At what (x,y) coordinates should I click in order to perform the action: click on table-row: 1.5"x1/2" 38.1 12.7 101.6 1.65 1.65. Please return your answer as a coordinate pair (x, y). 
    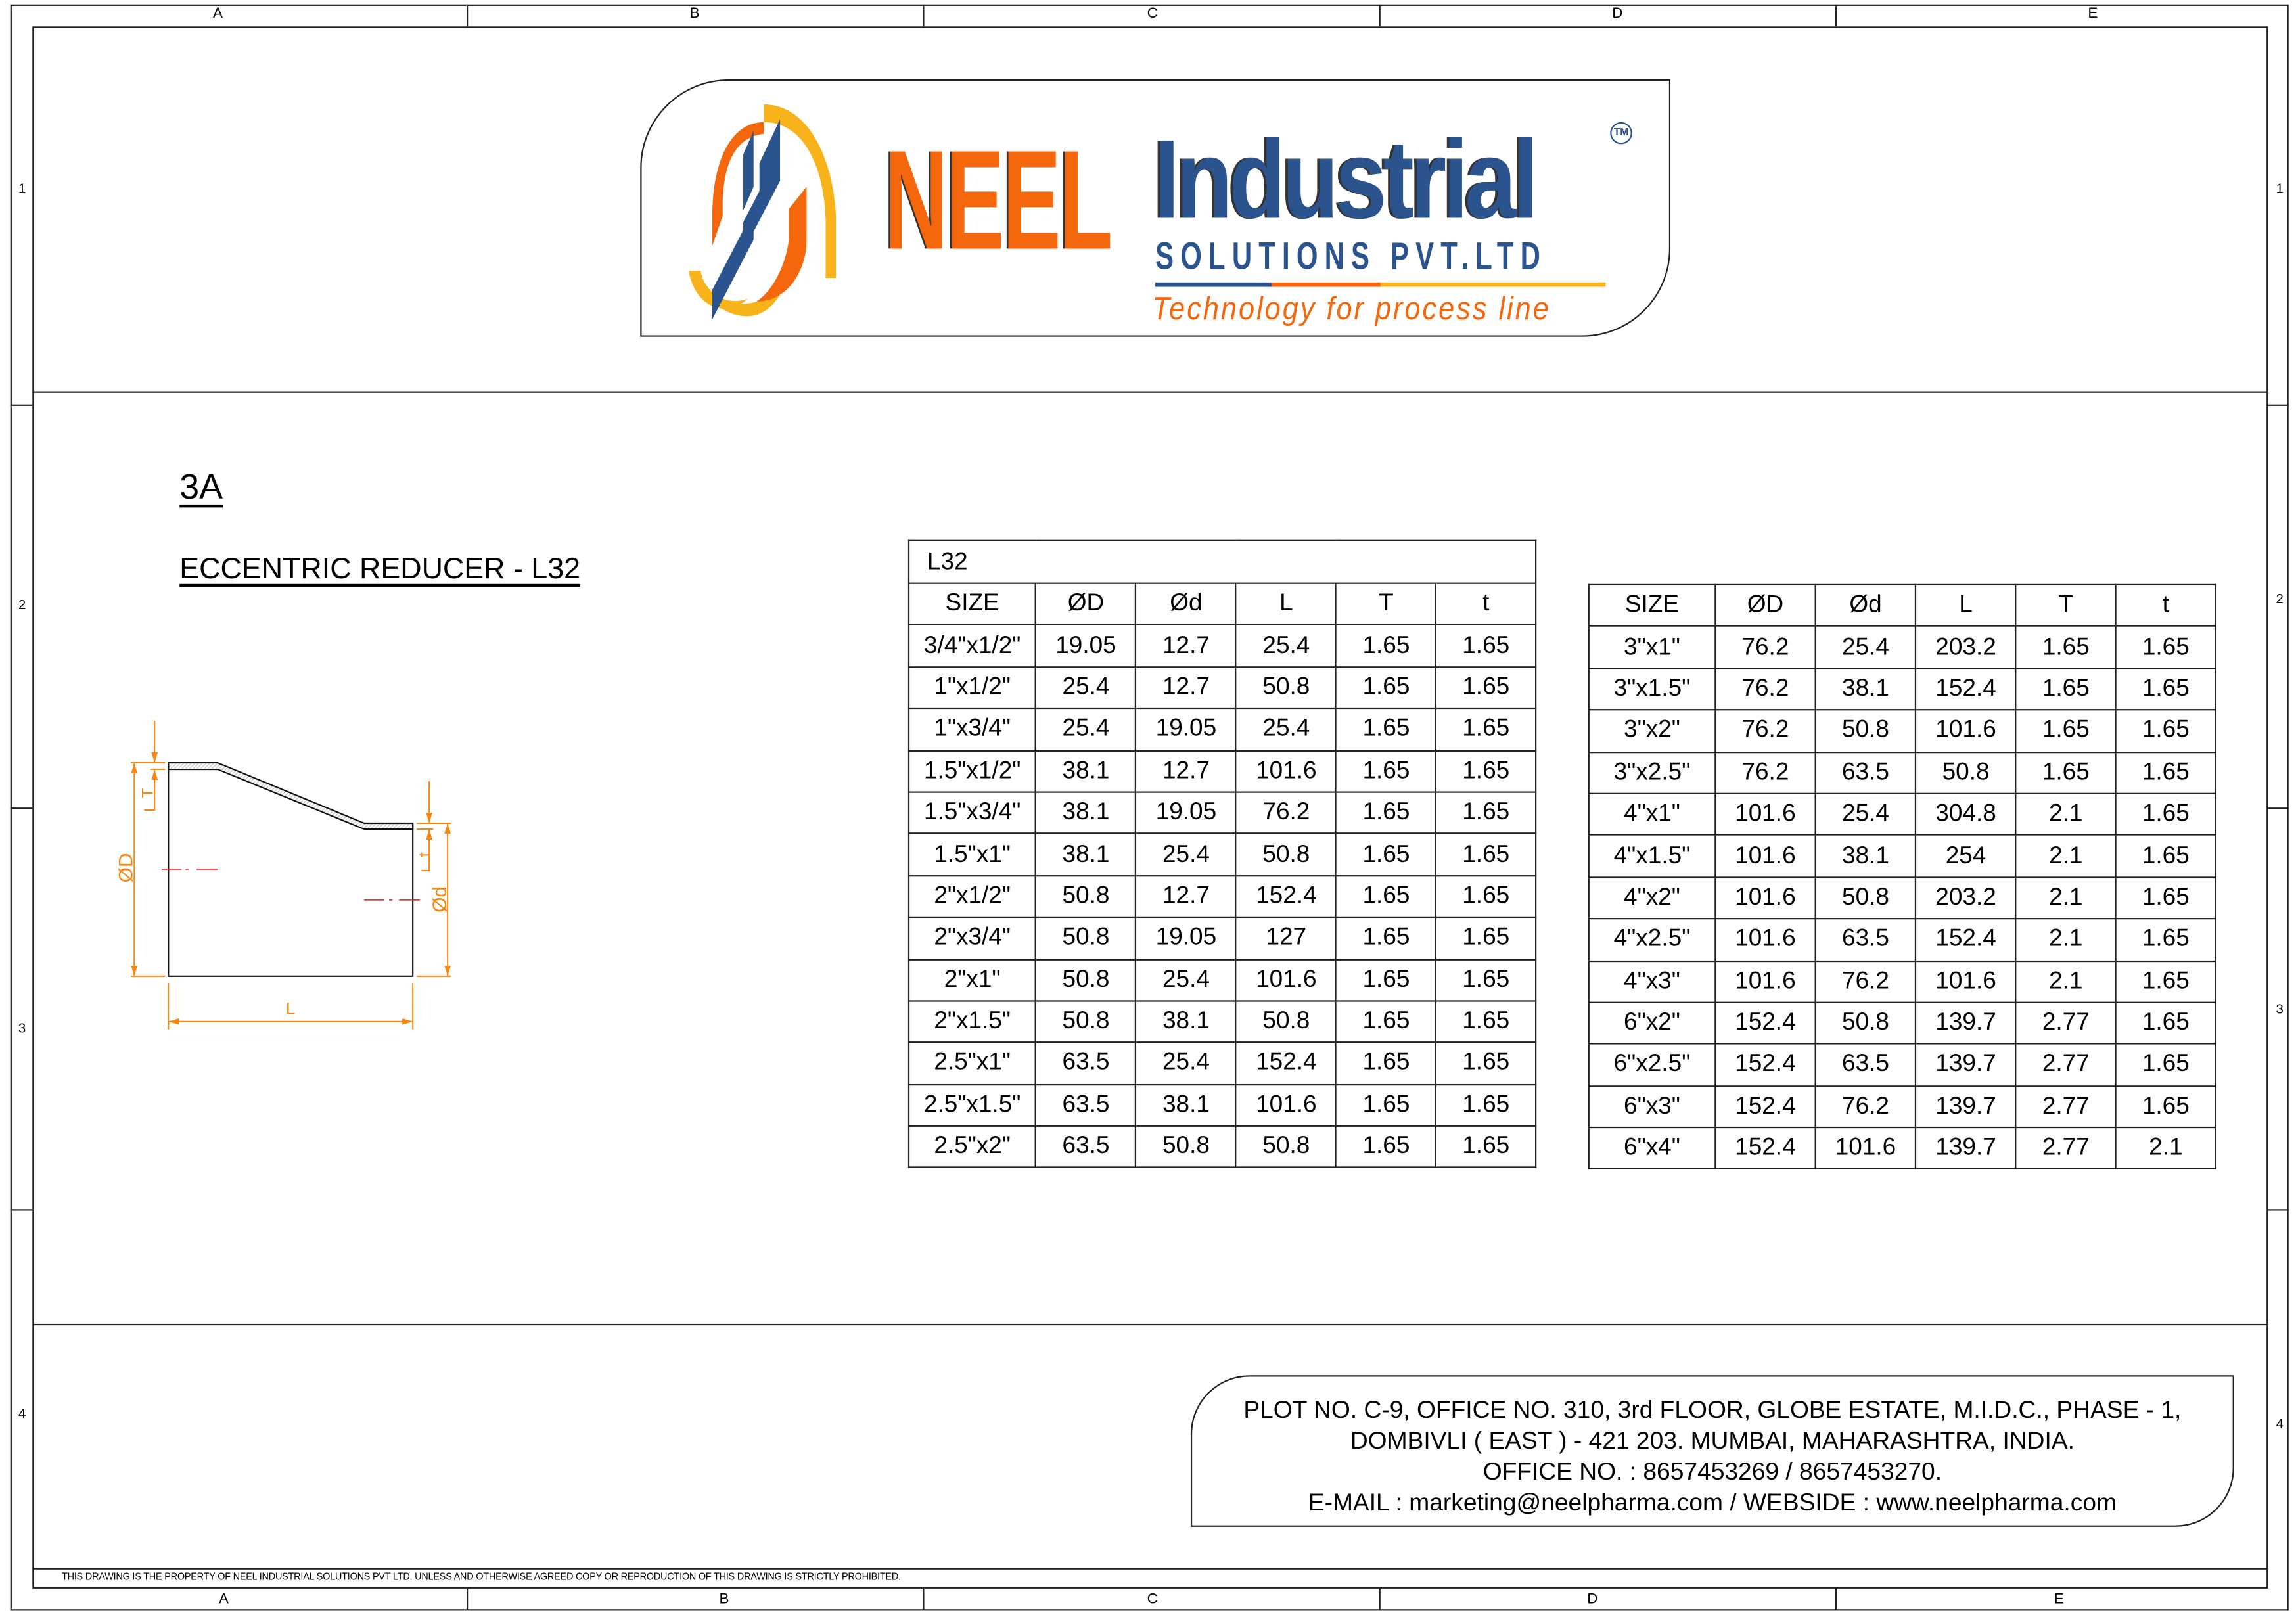
    Looking at the image, I should click on (1222, 771).